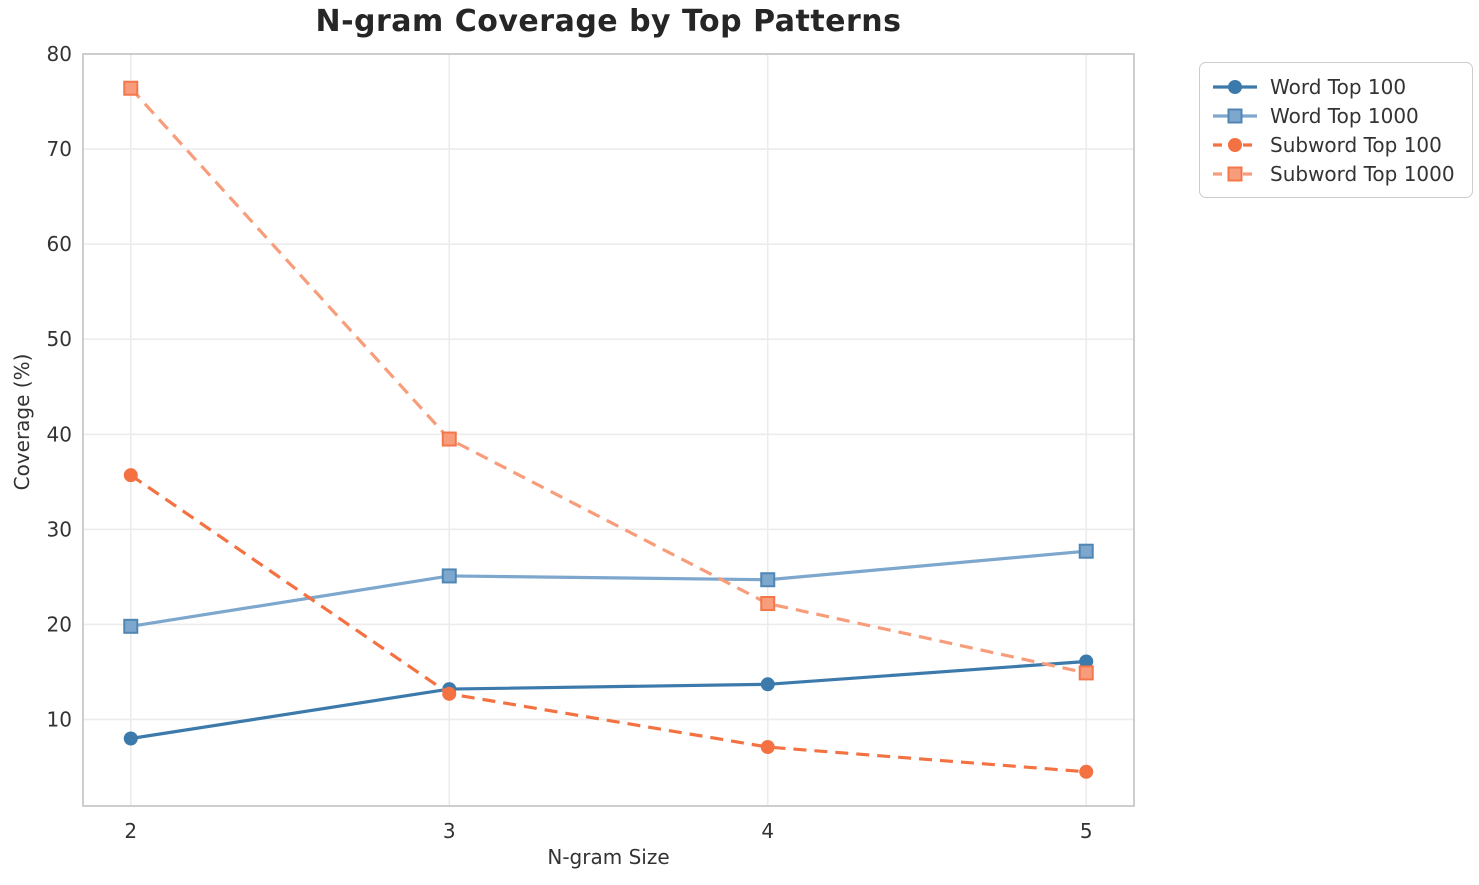 This screenshot has width=1479, height=885. What do you see at coordinates (130, 831) in the screenshot?
I see `x-tick-label: 2` at bounding box center [130, 831].